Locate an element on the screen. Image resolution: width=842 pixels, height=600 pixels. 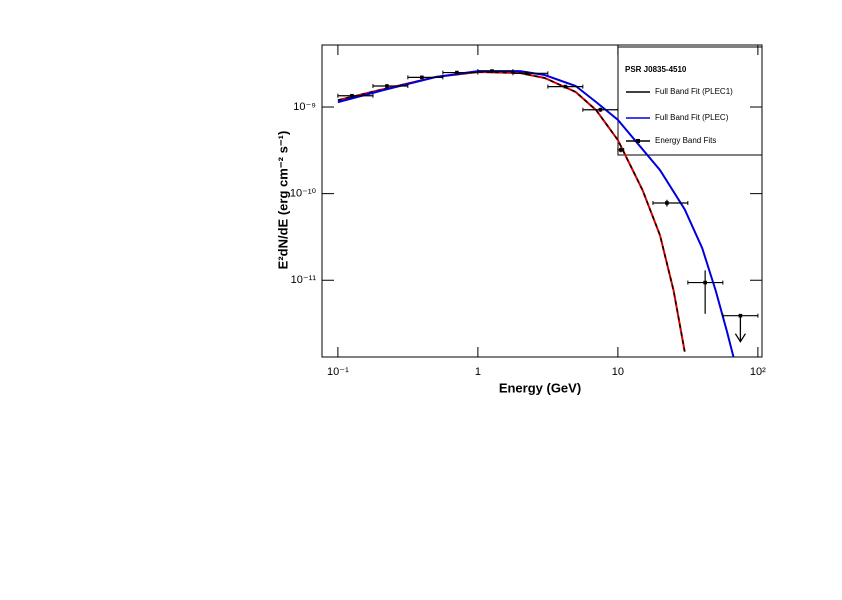
y-tick-label: 10⁻¹⁰ is located at coordinates (303, 194).